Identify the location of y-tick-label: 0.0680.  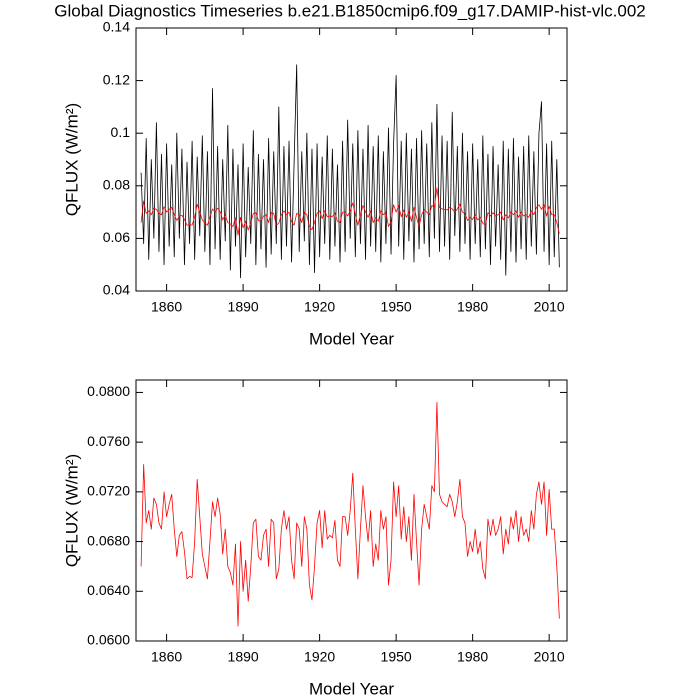
(108, 540).